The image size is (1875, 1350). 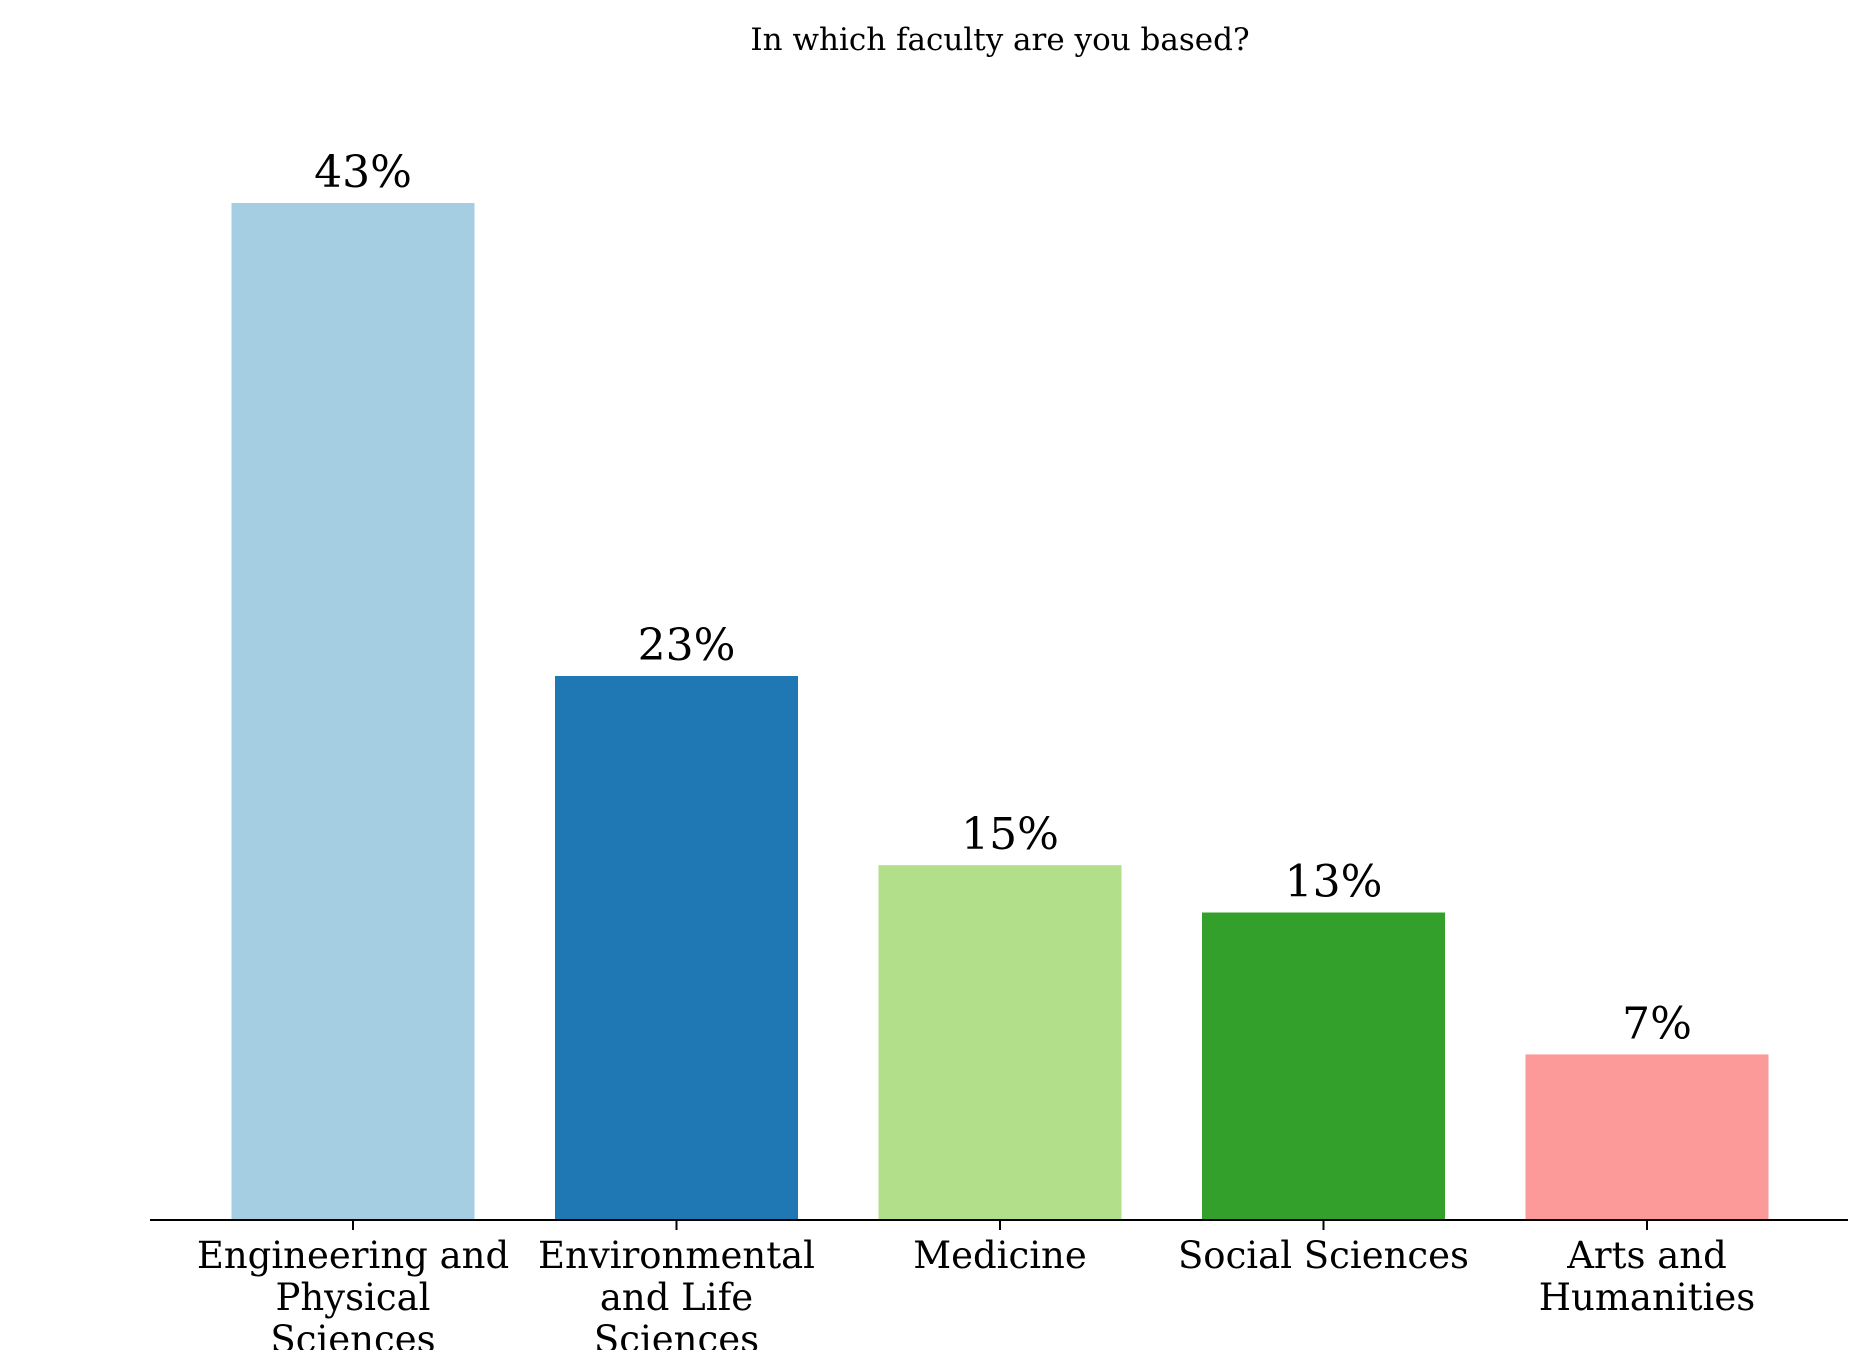 I want to click on x-tick-label-line: Physical, so click(x=352, y=1297).